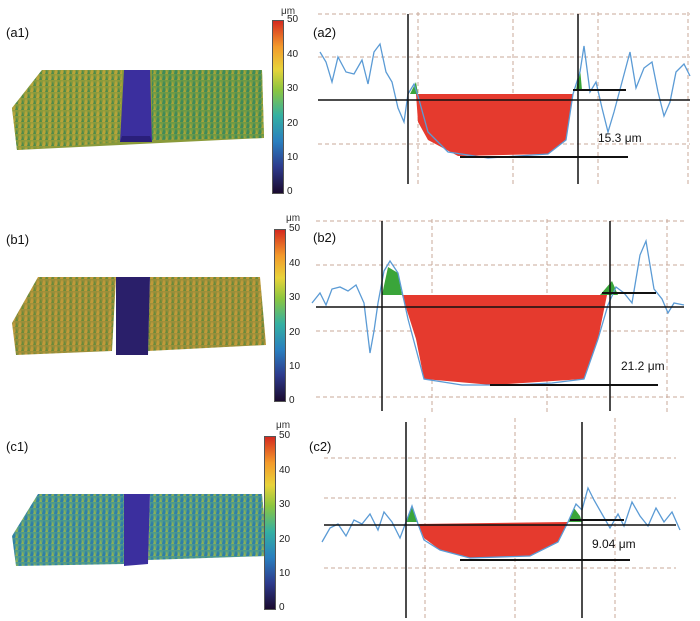  What do you see at coordinates (139, 316) in the screenshot?
I see `surface-plot-b1` at bounding box center [139, 316].